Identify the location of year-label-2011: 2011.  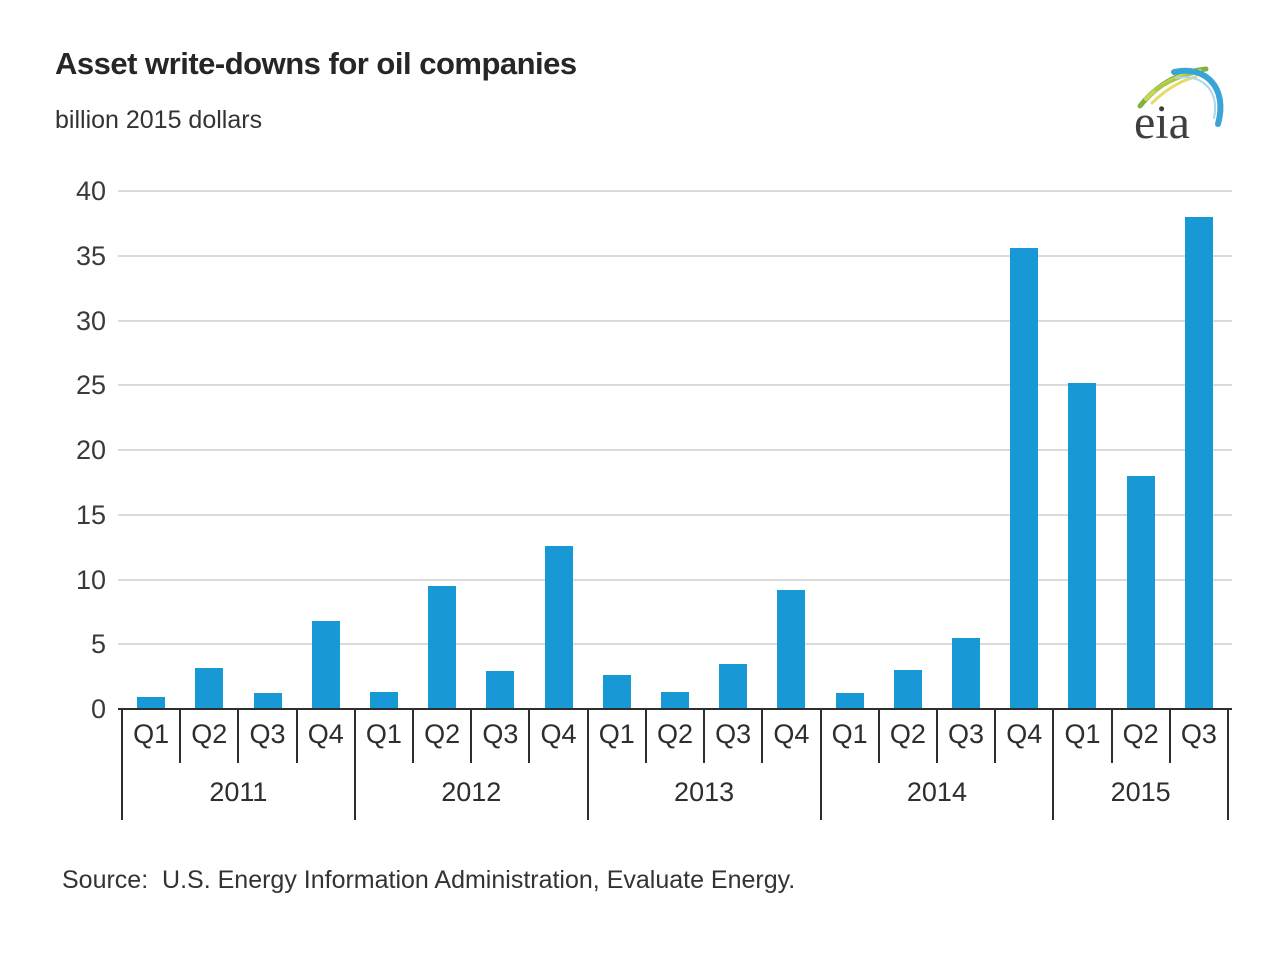
(238, 792).